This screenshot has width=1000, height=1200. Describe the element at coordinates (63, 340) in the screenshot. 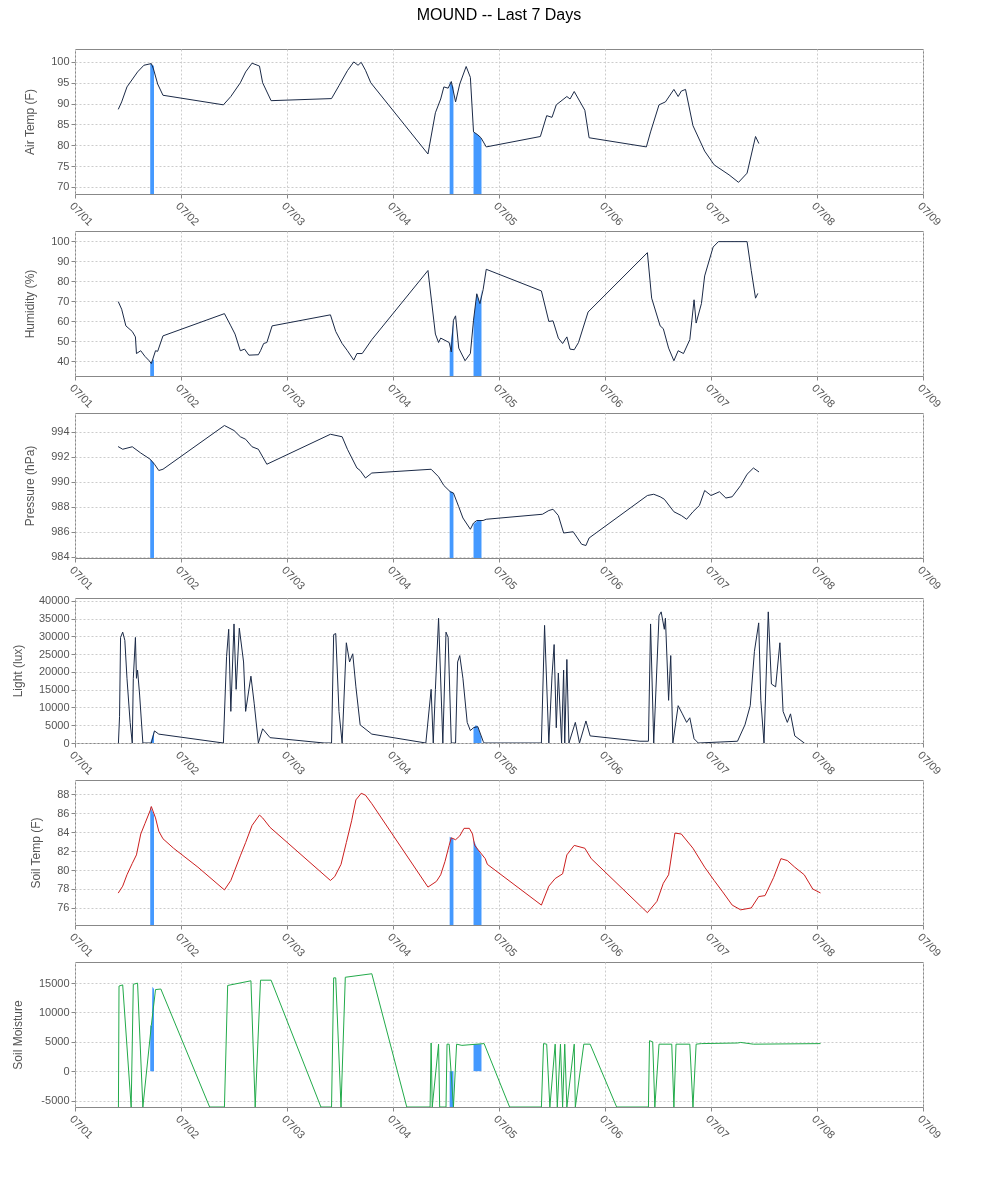

I see `y-tick-label: 50` at that location.